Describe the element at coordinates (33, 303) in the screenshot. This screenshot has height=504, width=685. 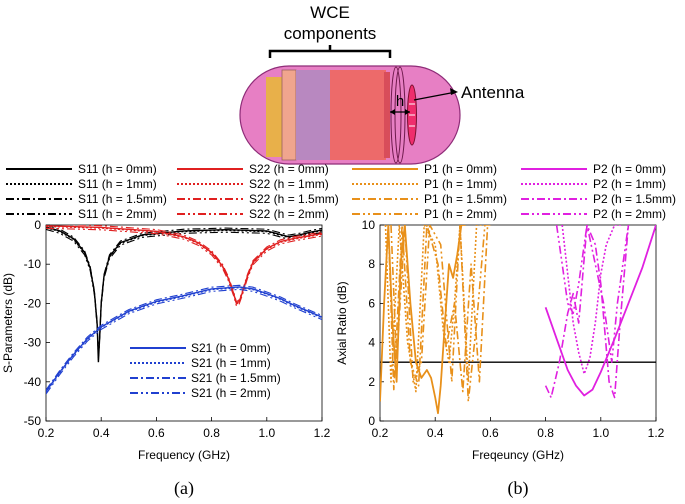
I see `chart-a-ytick-label: -20` at that location.